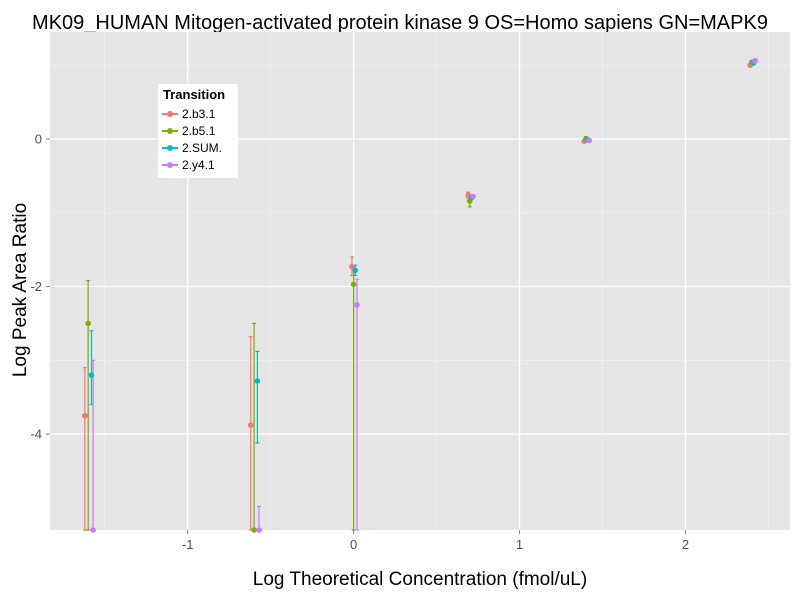 The height and width of the screenshot is (600, 800). I want to click on x-axis-label: Log Theoretical Concentration (fmol/uL), so click(420, 579).